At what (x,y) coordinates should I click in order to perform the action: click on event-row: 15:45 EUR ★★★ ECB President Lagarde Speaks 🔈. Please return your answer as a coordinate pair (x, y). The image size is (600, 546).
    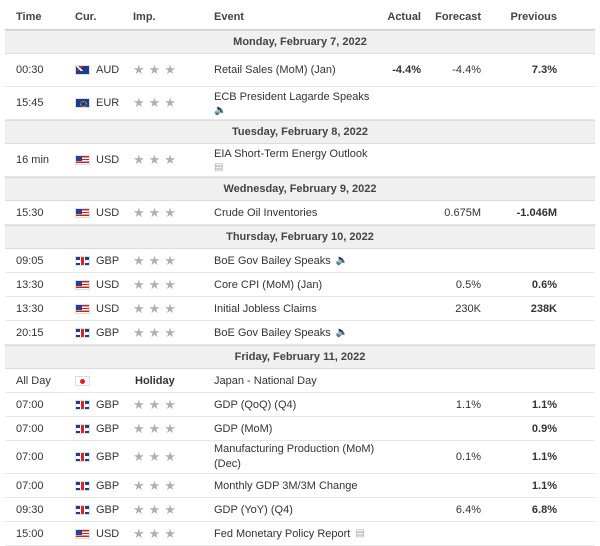
    Looking at the image, I should click on (300, 103).